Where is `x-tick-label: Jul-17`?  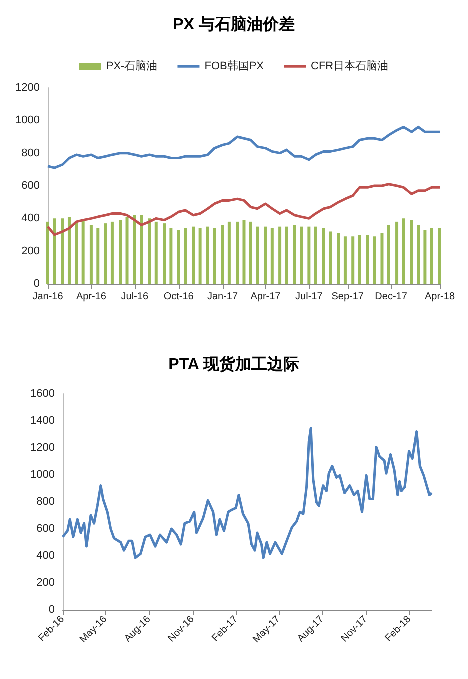 x-tick-label: Jul-17 is located at coordinates (310, 297).